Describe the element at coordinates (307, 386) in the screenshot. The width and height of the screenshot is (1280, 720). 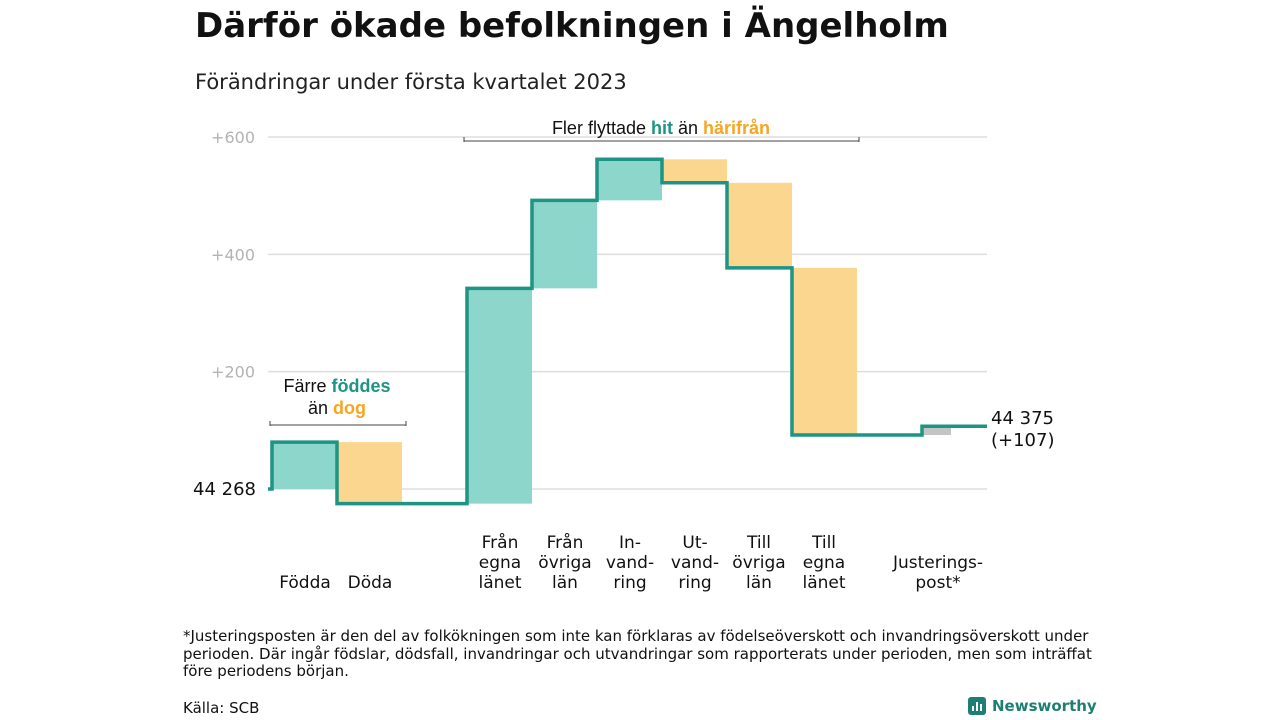
I see `annotation-text-part: Färre` at that location.